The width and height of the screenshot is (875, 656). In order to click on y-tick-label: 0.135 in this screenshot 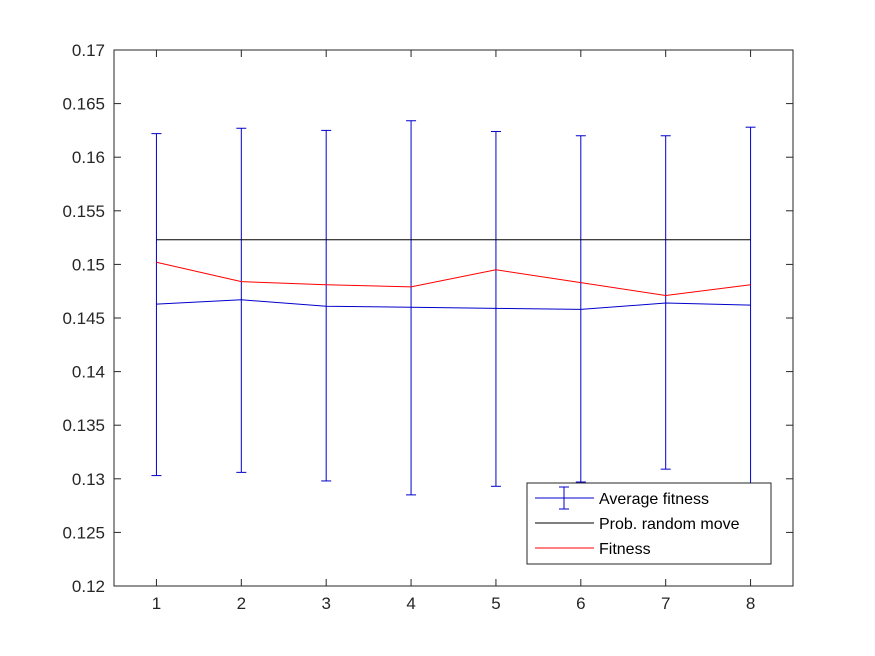, I will do `click(83, 425)`.